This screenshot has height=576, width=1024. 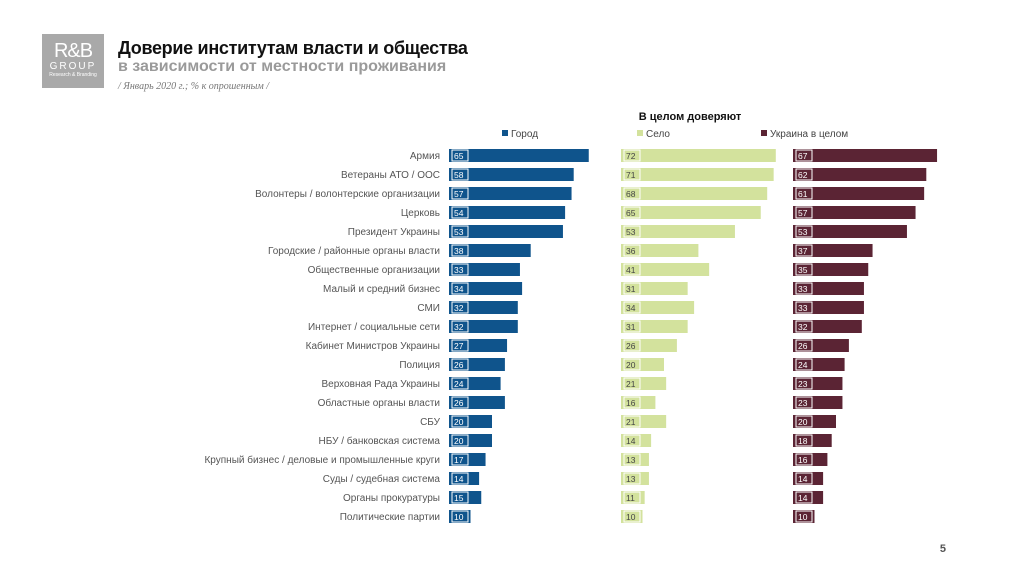 What do you see at coordinates (425, 156) in the screenshot?
I see `category-label: Армия` at bounding box center [425, 156].